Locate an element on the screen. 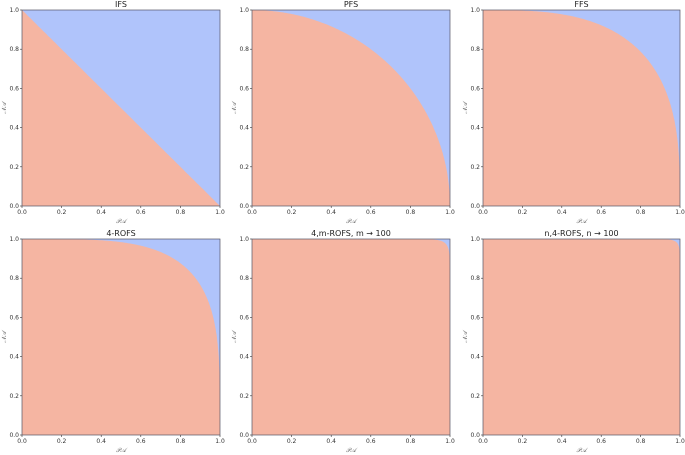  subplot-title: IFS is located at coordinates (121, 4).